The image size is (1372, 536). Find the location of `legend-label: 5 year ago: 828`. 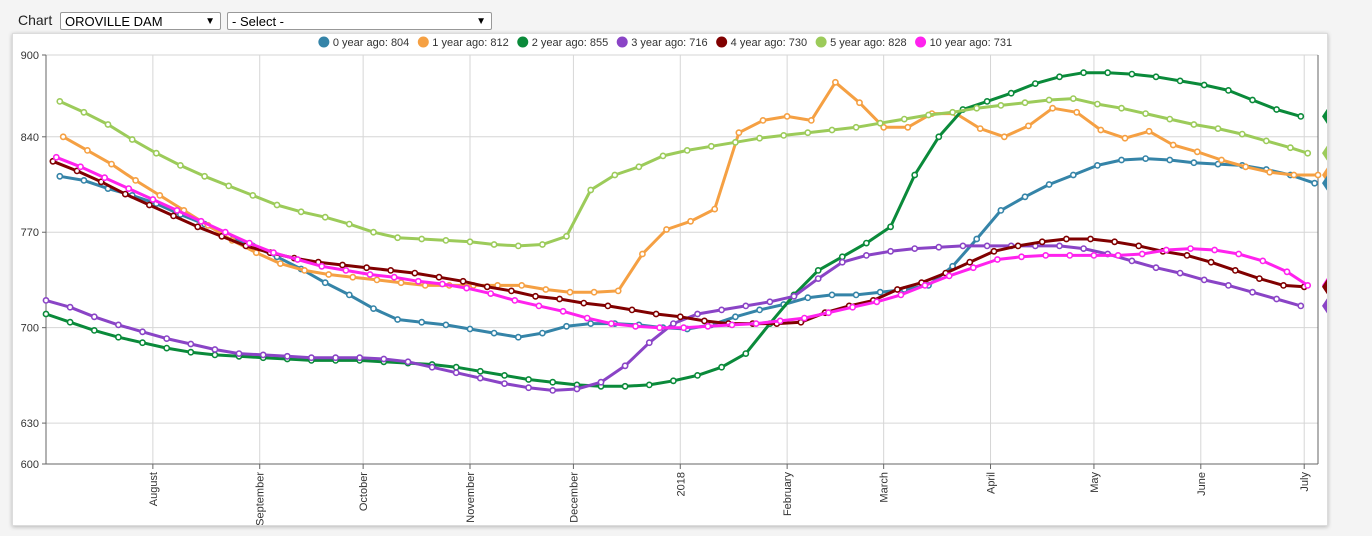

legend-label: 5 year ago: 828 is located at coordinates (868, 43).